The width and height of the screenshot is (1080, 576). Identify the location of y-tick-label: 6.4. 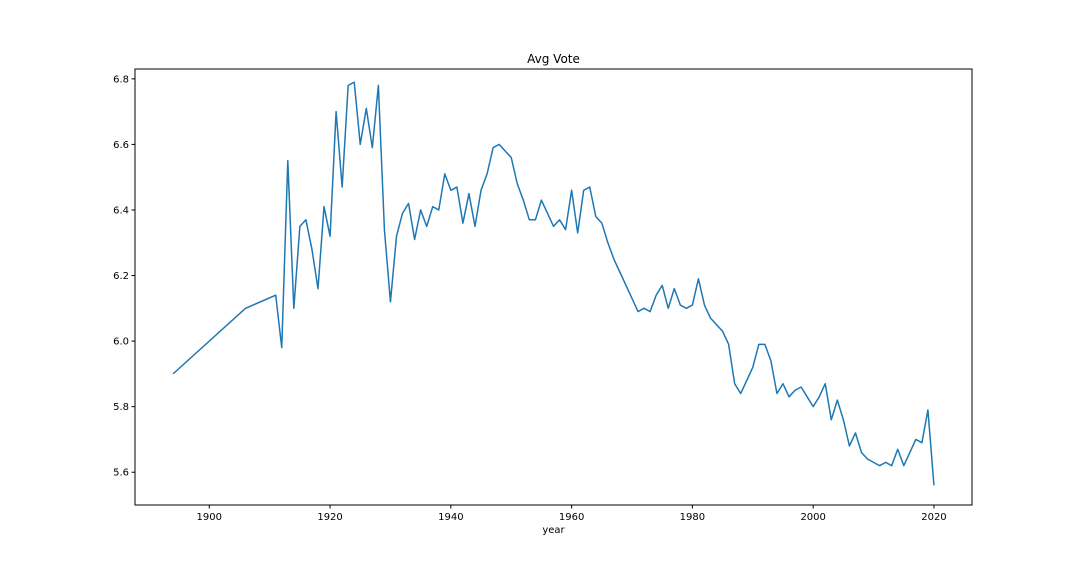
(121, 210).